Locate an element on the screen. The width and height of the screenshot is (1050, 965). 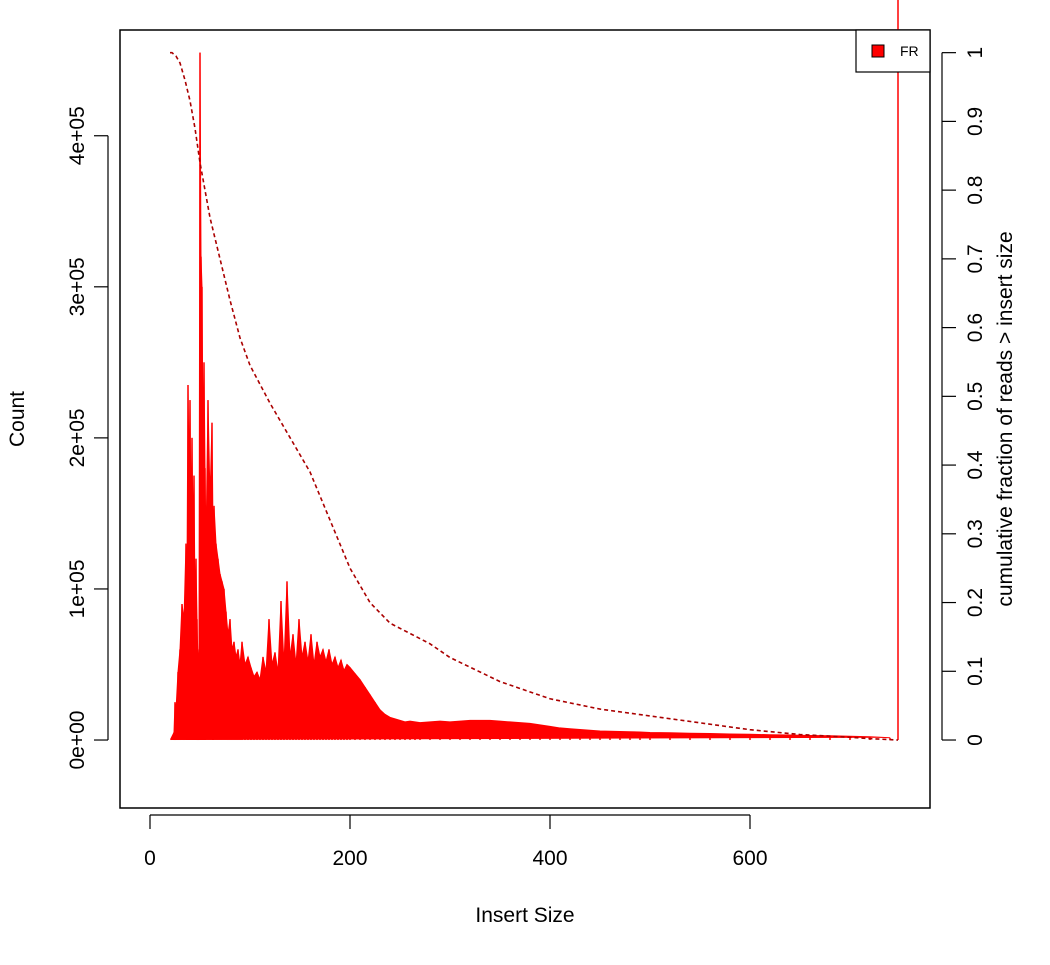
y-right-tick-label: 0.3 is located at coordinates (975, 533).